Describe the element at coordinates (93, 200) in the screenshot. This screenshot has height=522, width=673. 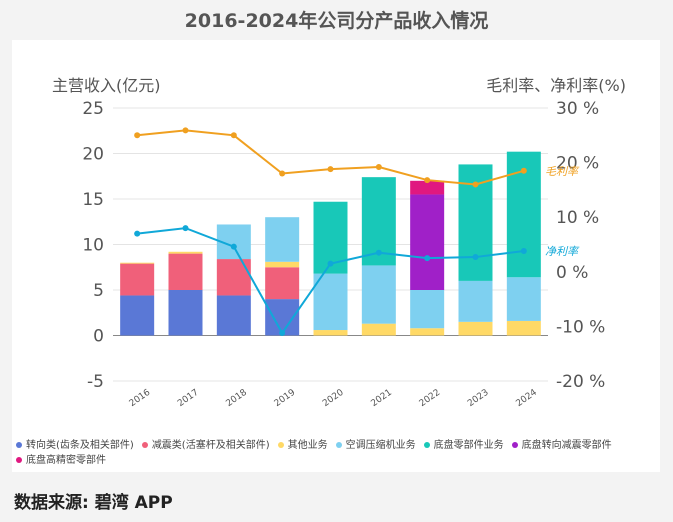
I see `left-tick-label: 15` at that location.